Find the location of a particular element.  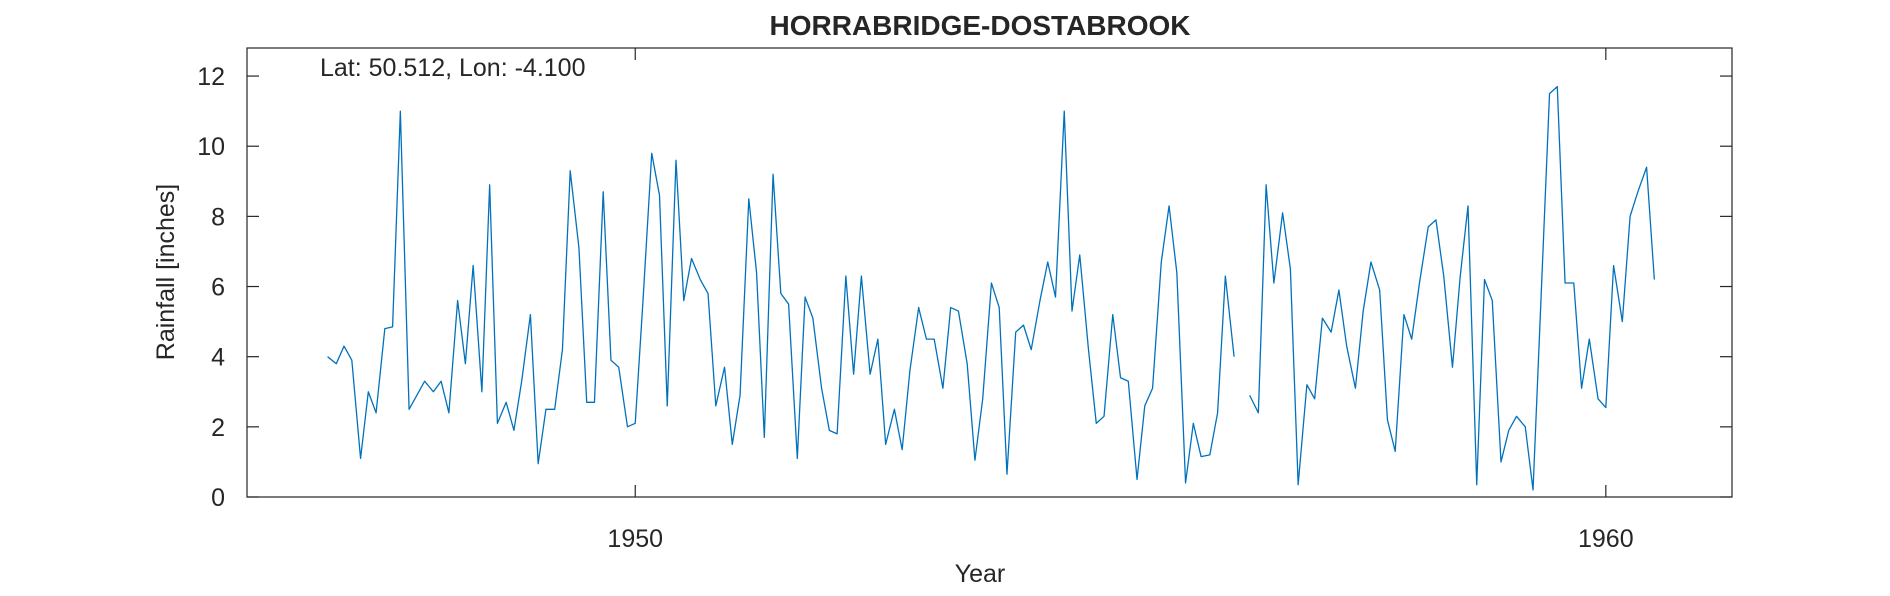

y-tick-label: 6 is located at coordinates (218, 288).